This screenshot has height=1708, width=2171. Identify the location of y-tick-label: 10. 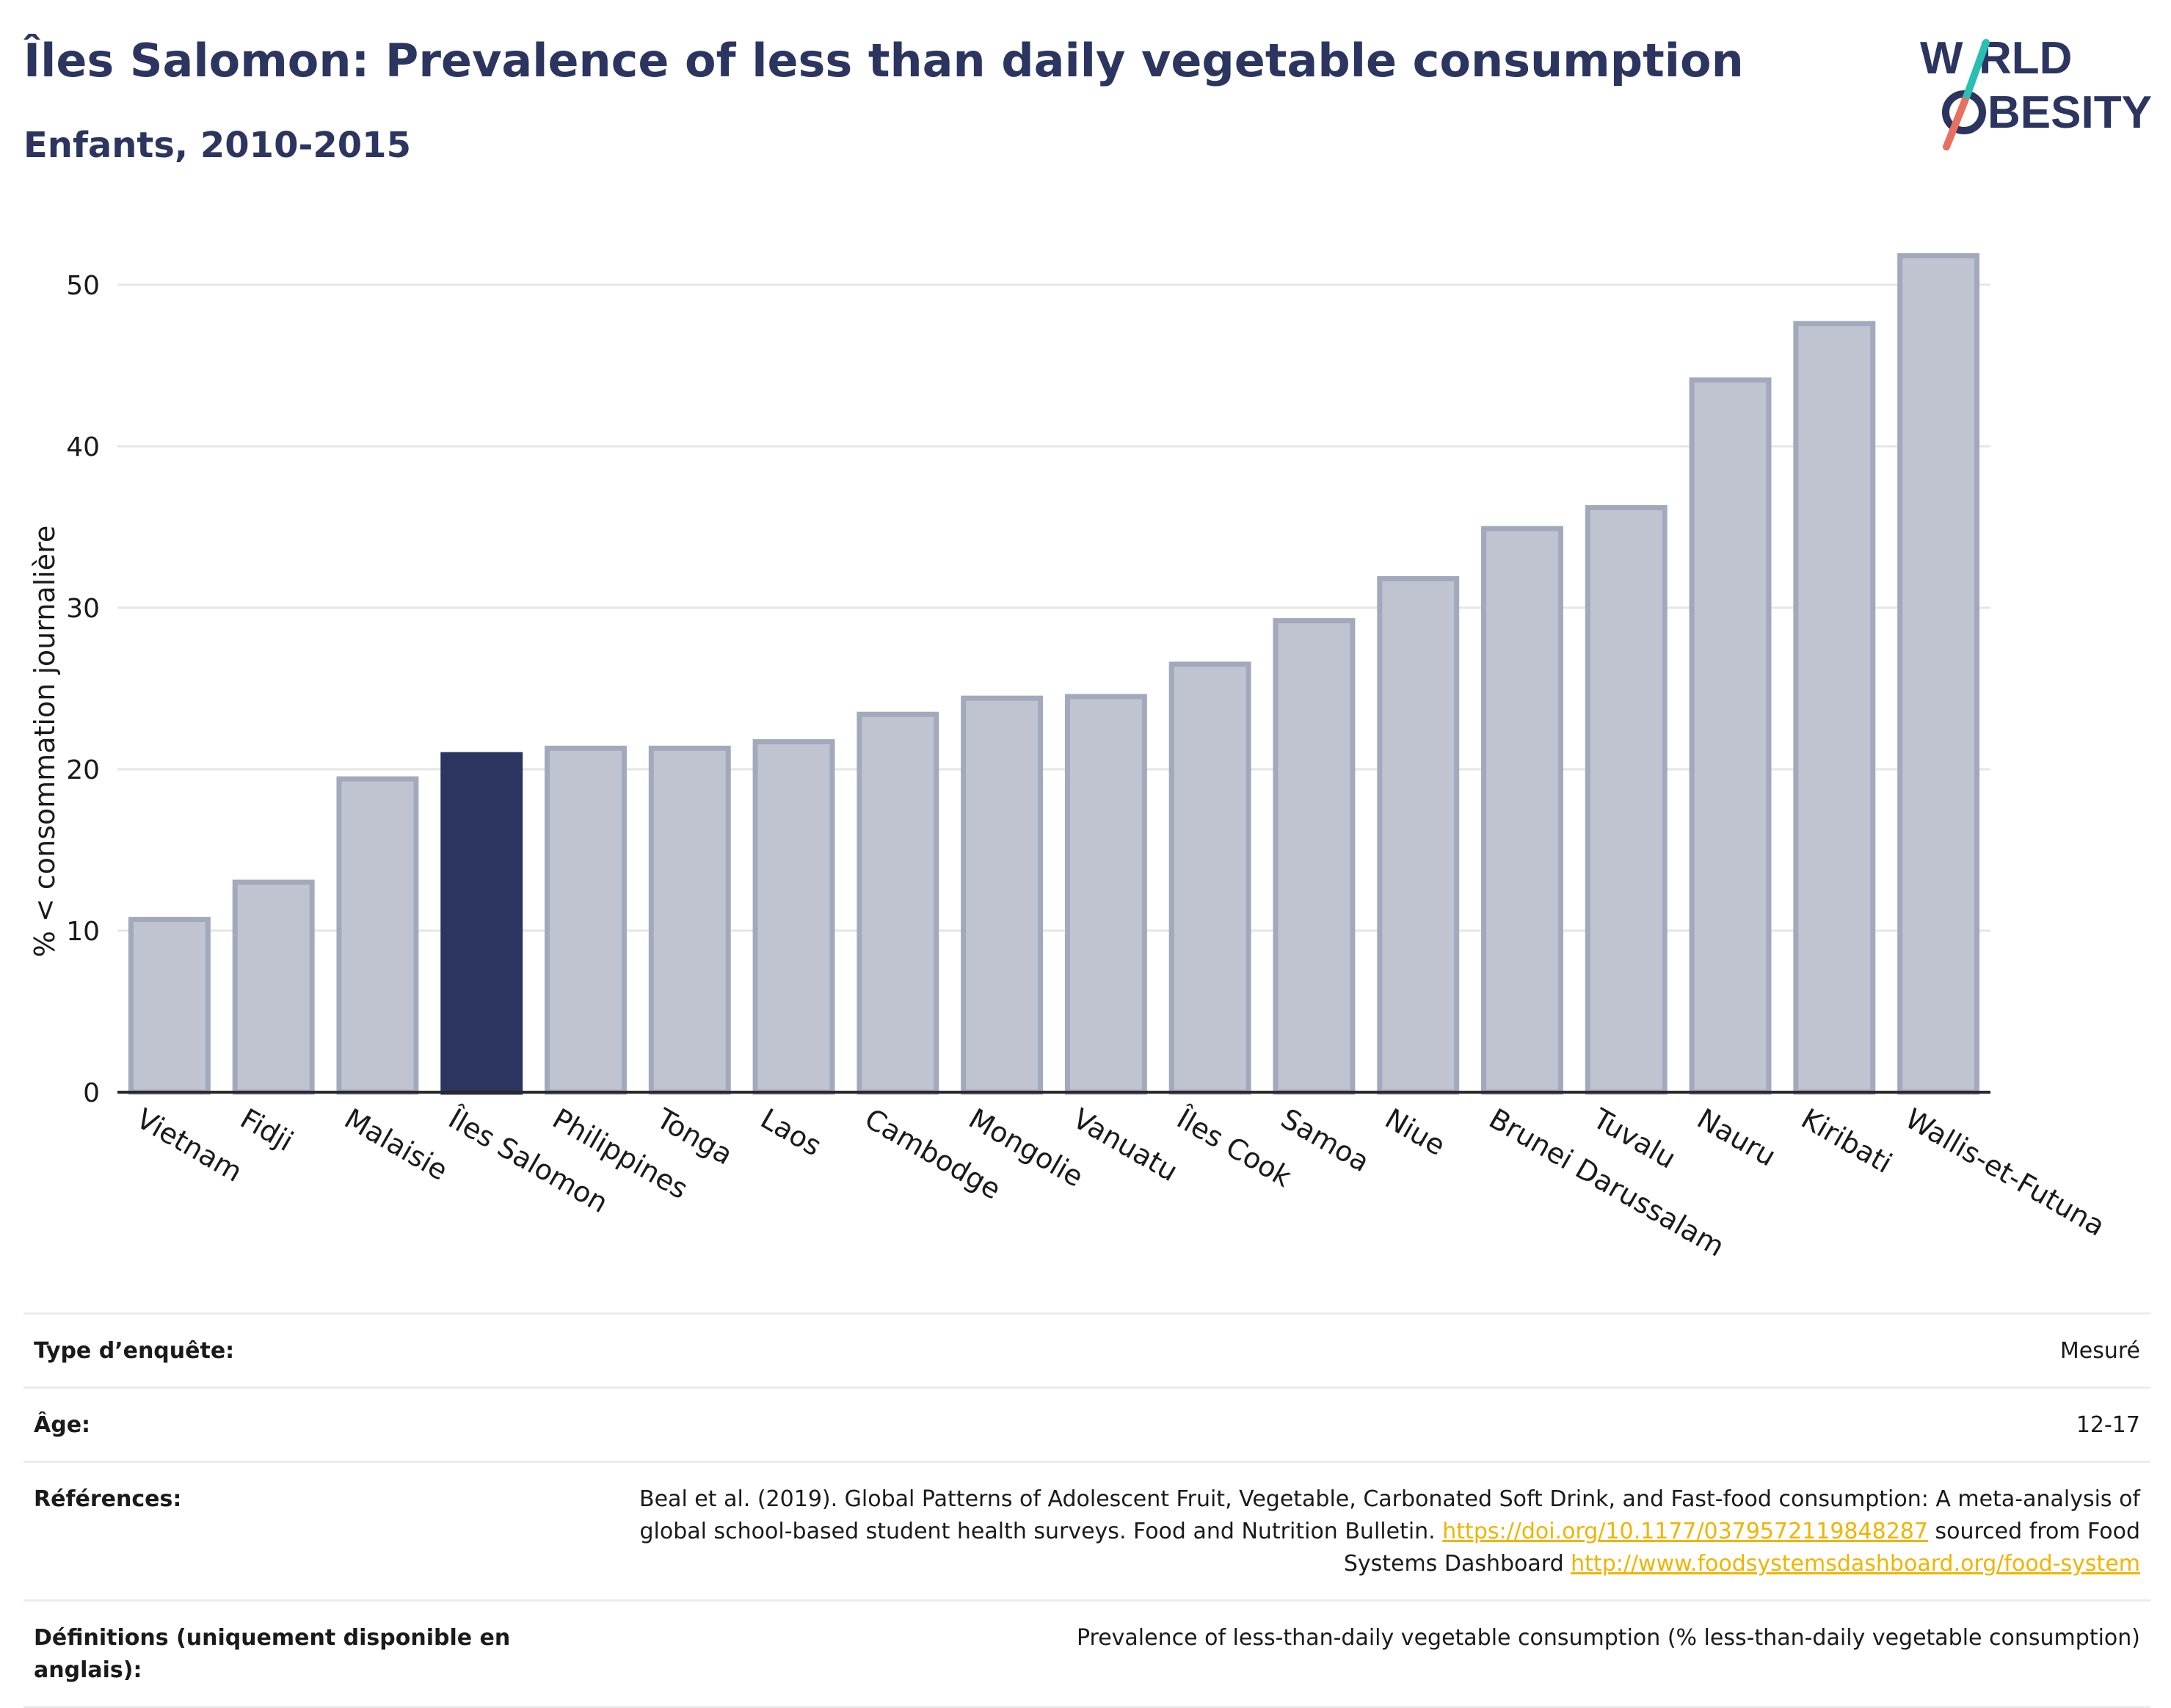
(83, 932).